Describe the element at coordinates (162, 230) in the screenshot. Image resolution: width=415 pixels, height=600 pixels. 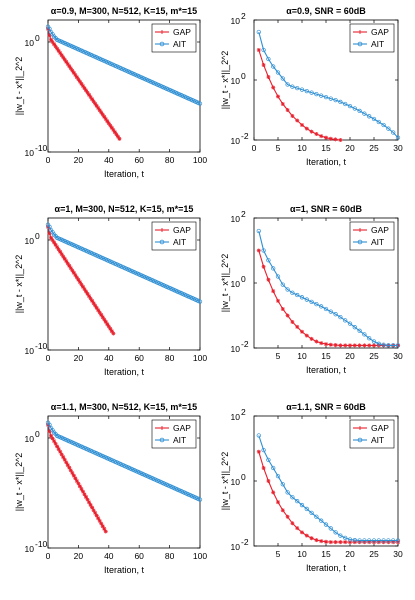
I see `legend-marker-gap` at that location.